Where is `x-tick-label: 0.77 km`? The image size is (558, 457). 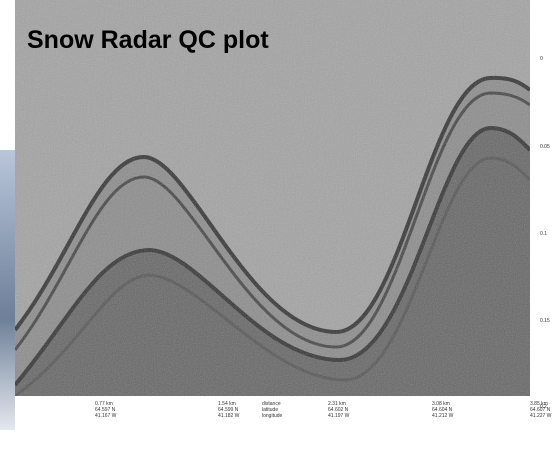 x-tick-label: 0.77 km is located at coordinates (104, 404).